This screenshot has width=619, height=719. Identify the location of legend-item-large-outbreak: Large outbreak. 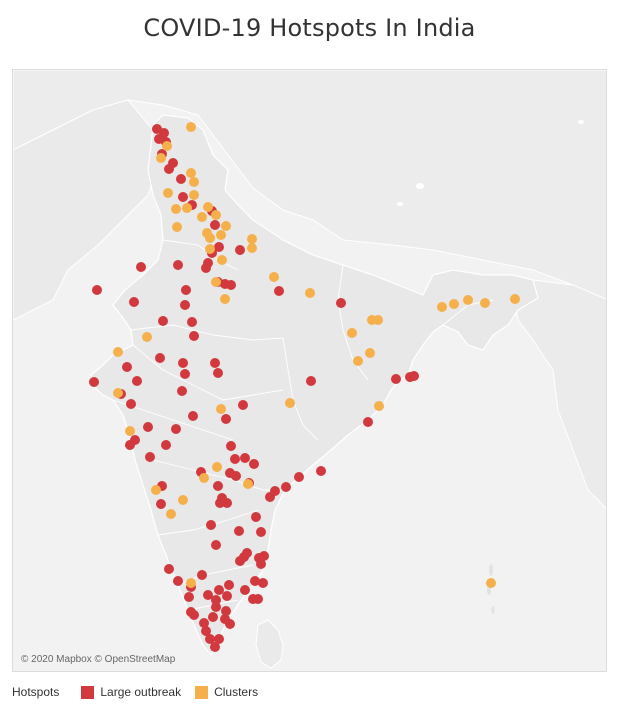
(131, 692).